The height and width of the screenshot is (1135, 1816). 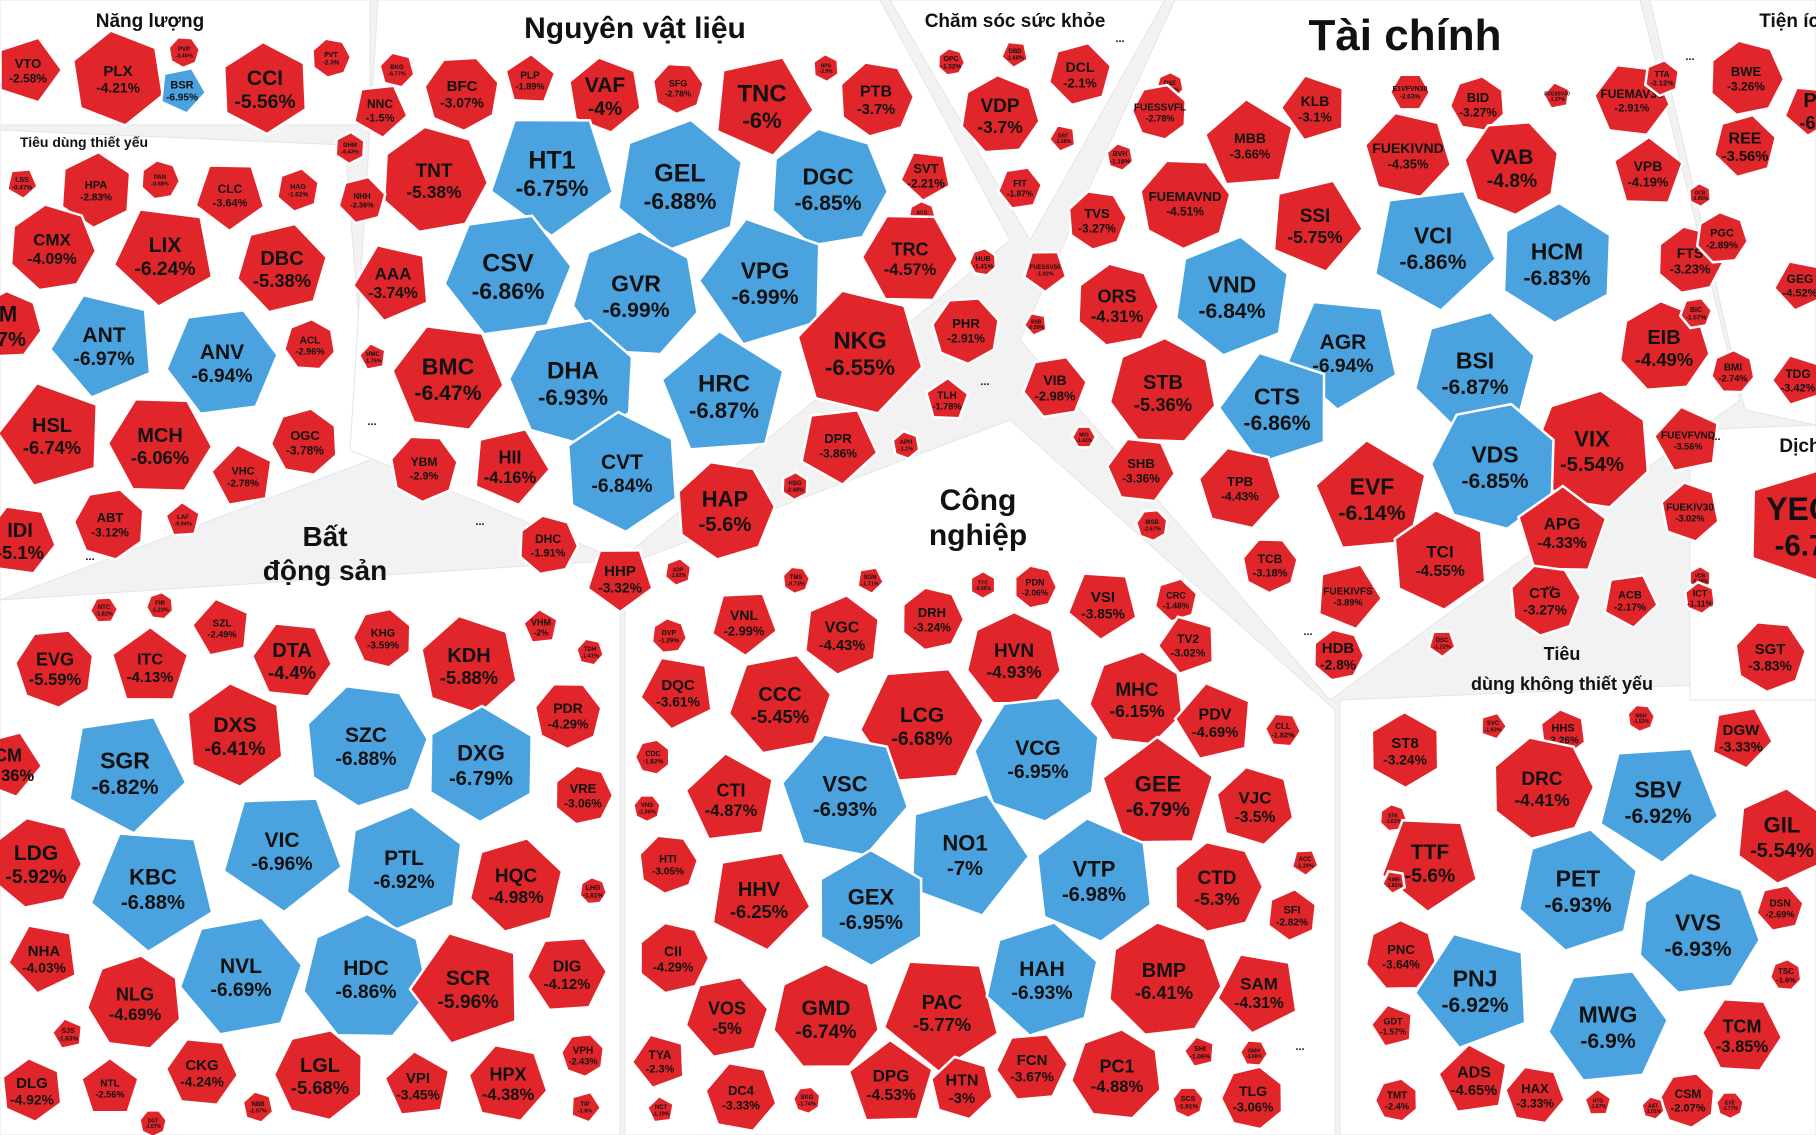 I want to click on stock-cell-vnd: VND-6.84%, so click(x=1232, y=296).